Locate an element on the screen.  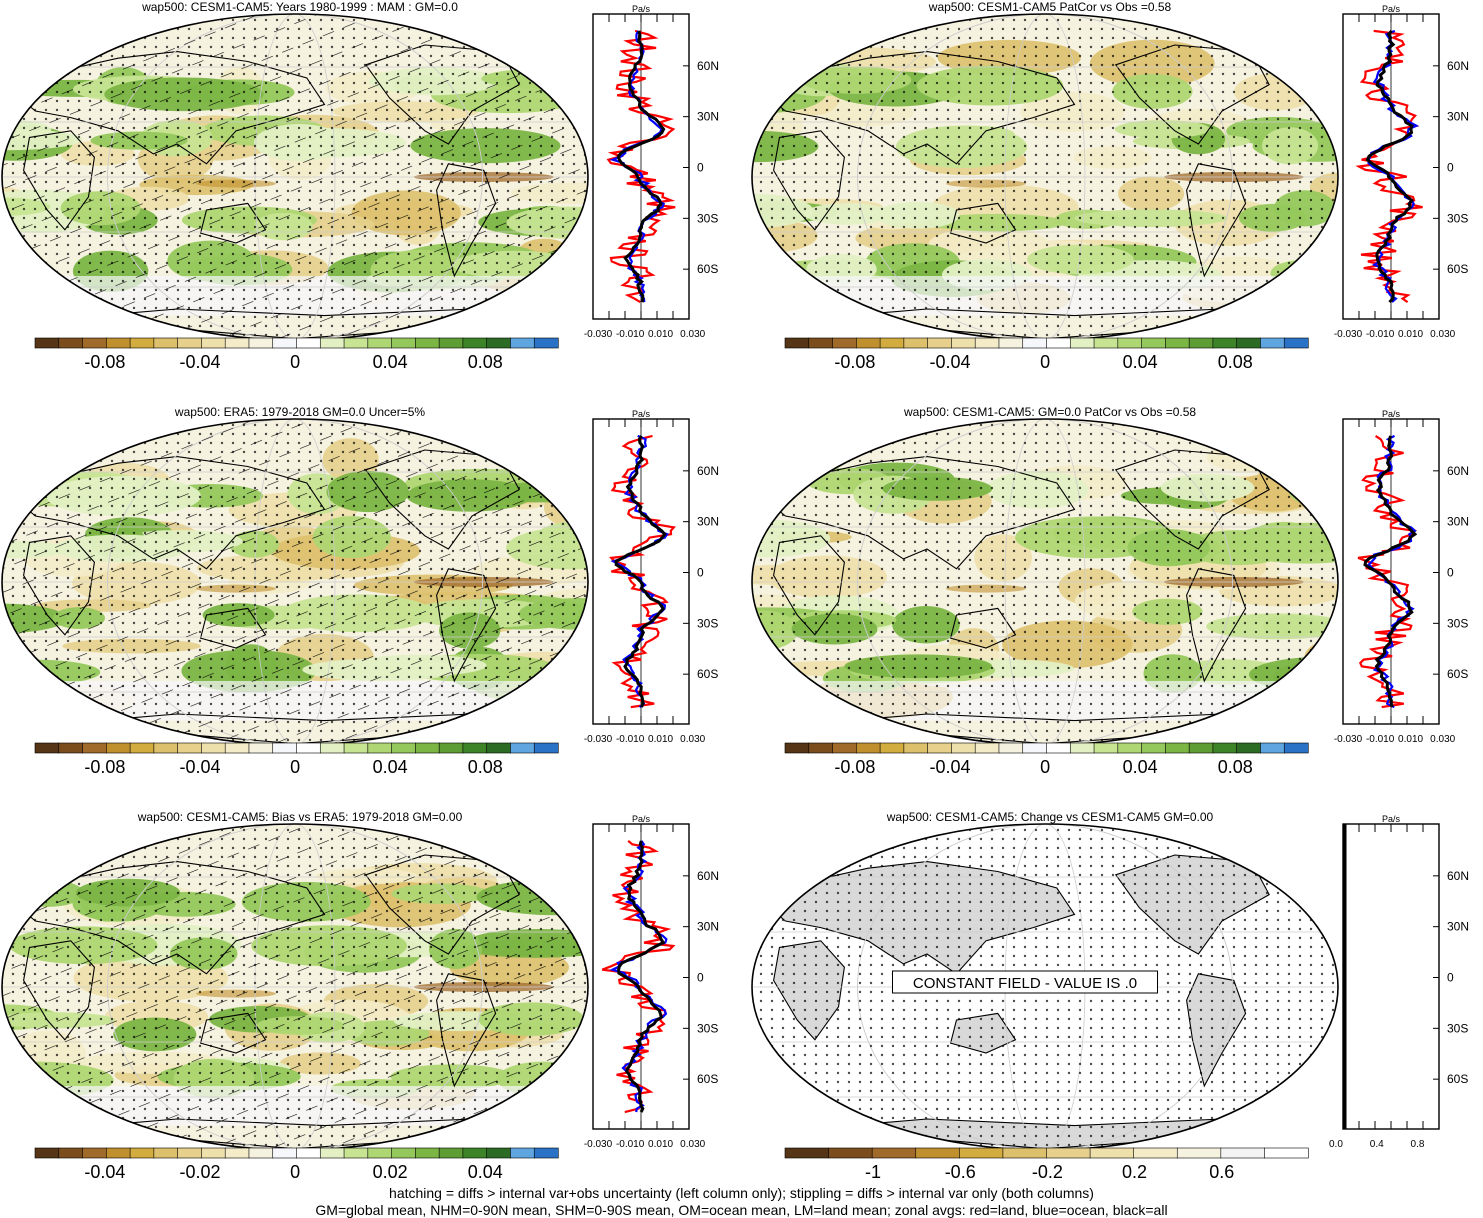
colorbar-tick-label: 0.08 is located at coordinates (485, 362).